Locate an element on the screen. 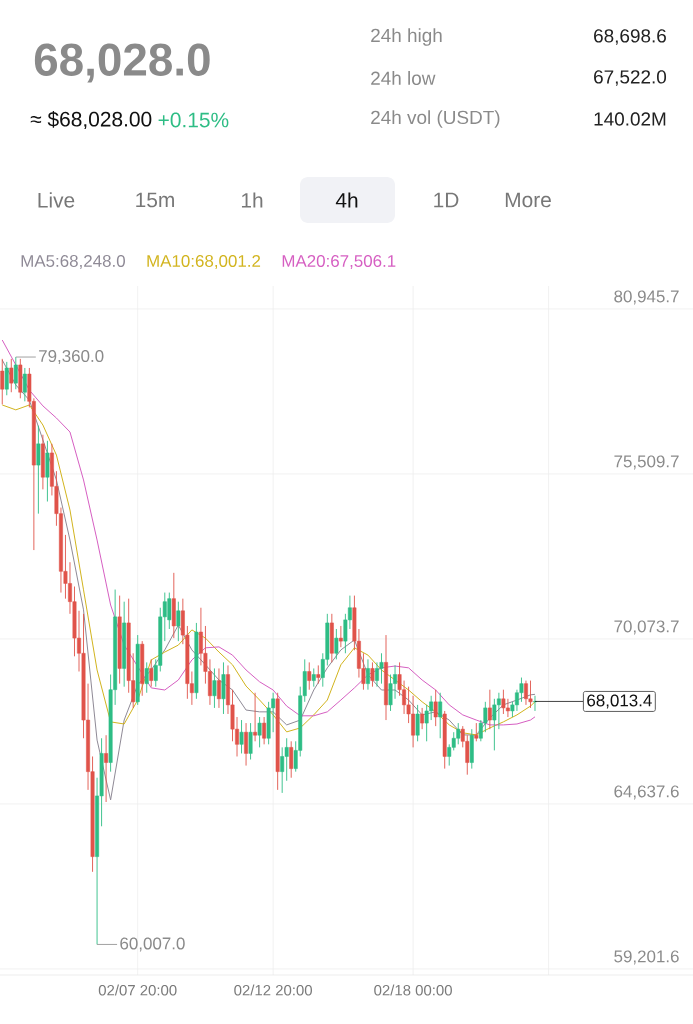 The image size is (693, 1024). y-tick-label: 59,201.6 is located at coordinates (646, 957).